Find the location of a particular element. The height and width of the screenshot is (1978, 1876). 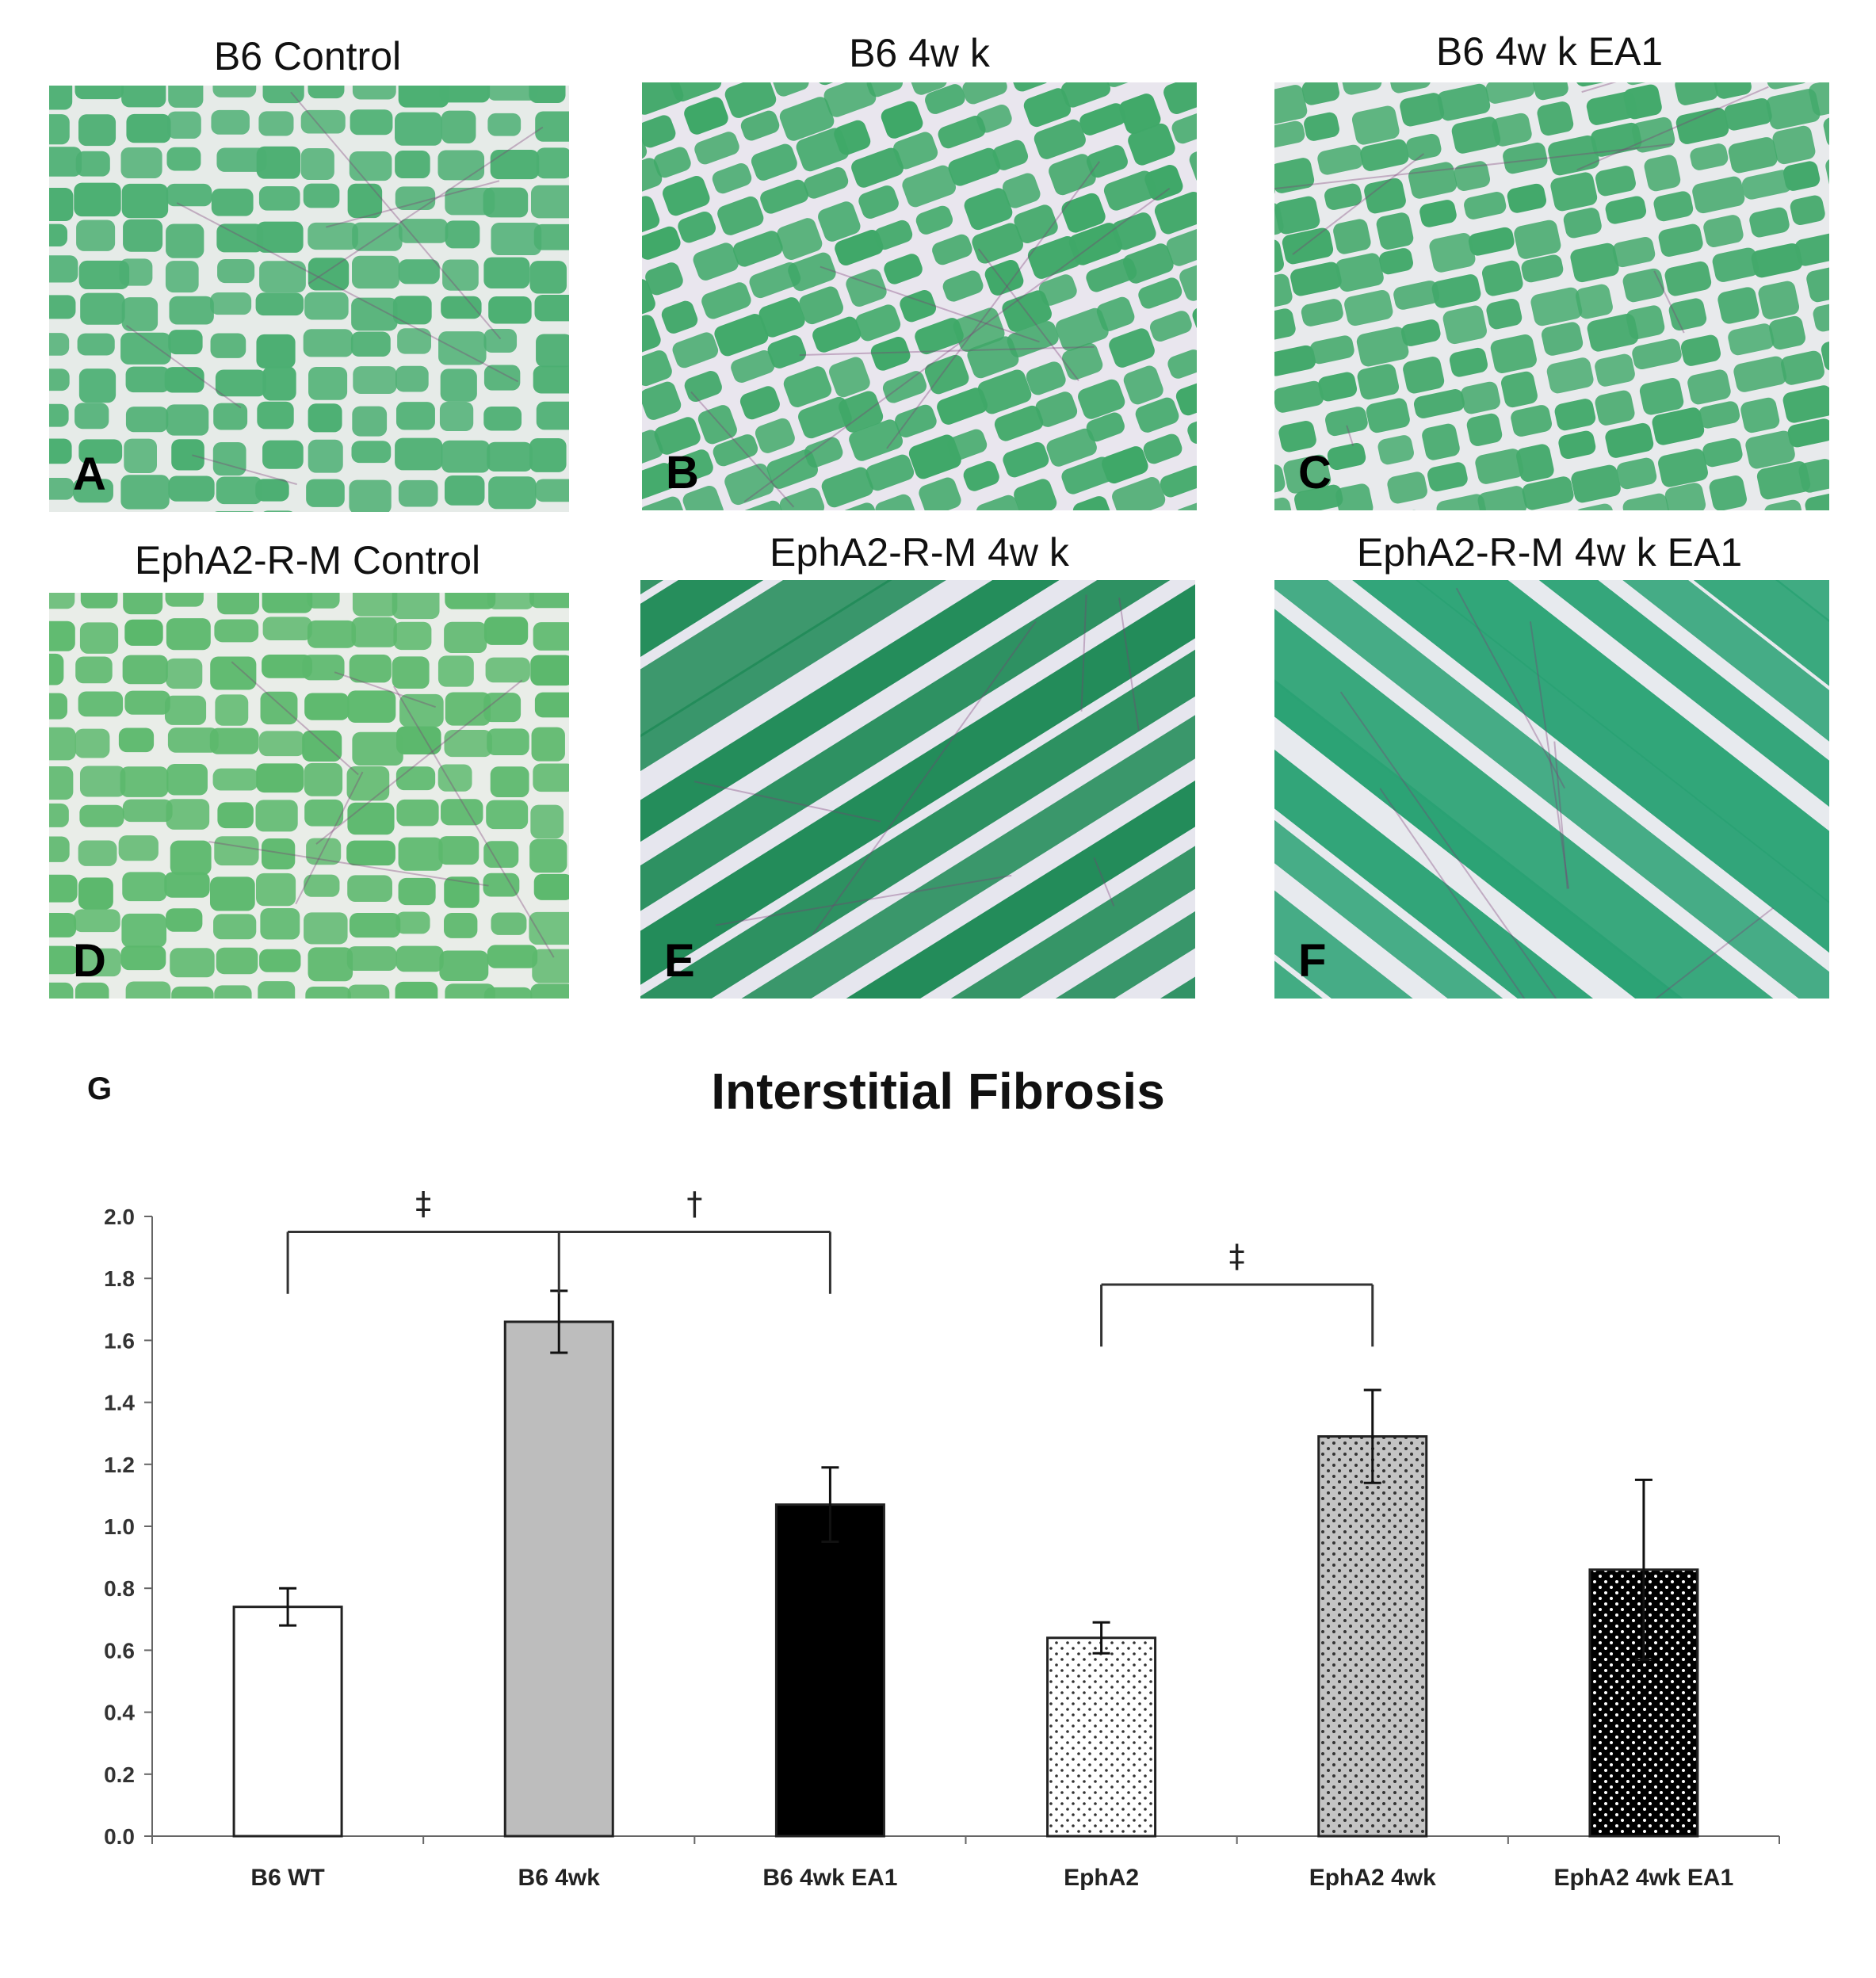

micrograph-e: E is located at coordinates (917, 789).